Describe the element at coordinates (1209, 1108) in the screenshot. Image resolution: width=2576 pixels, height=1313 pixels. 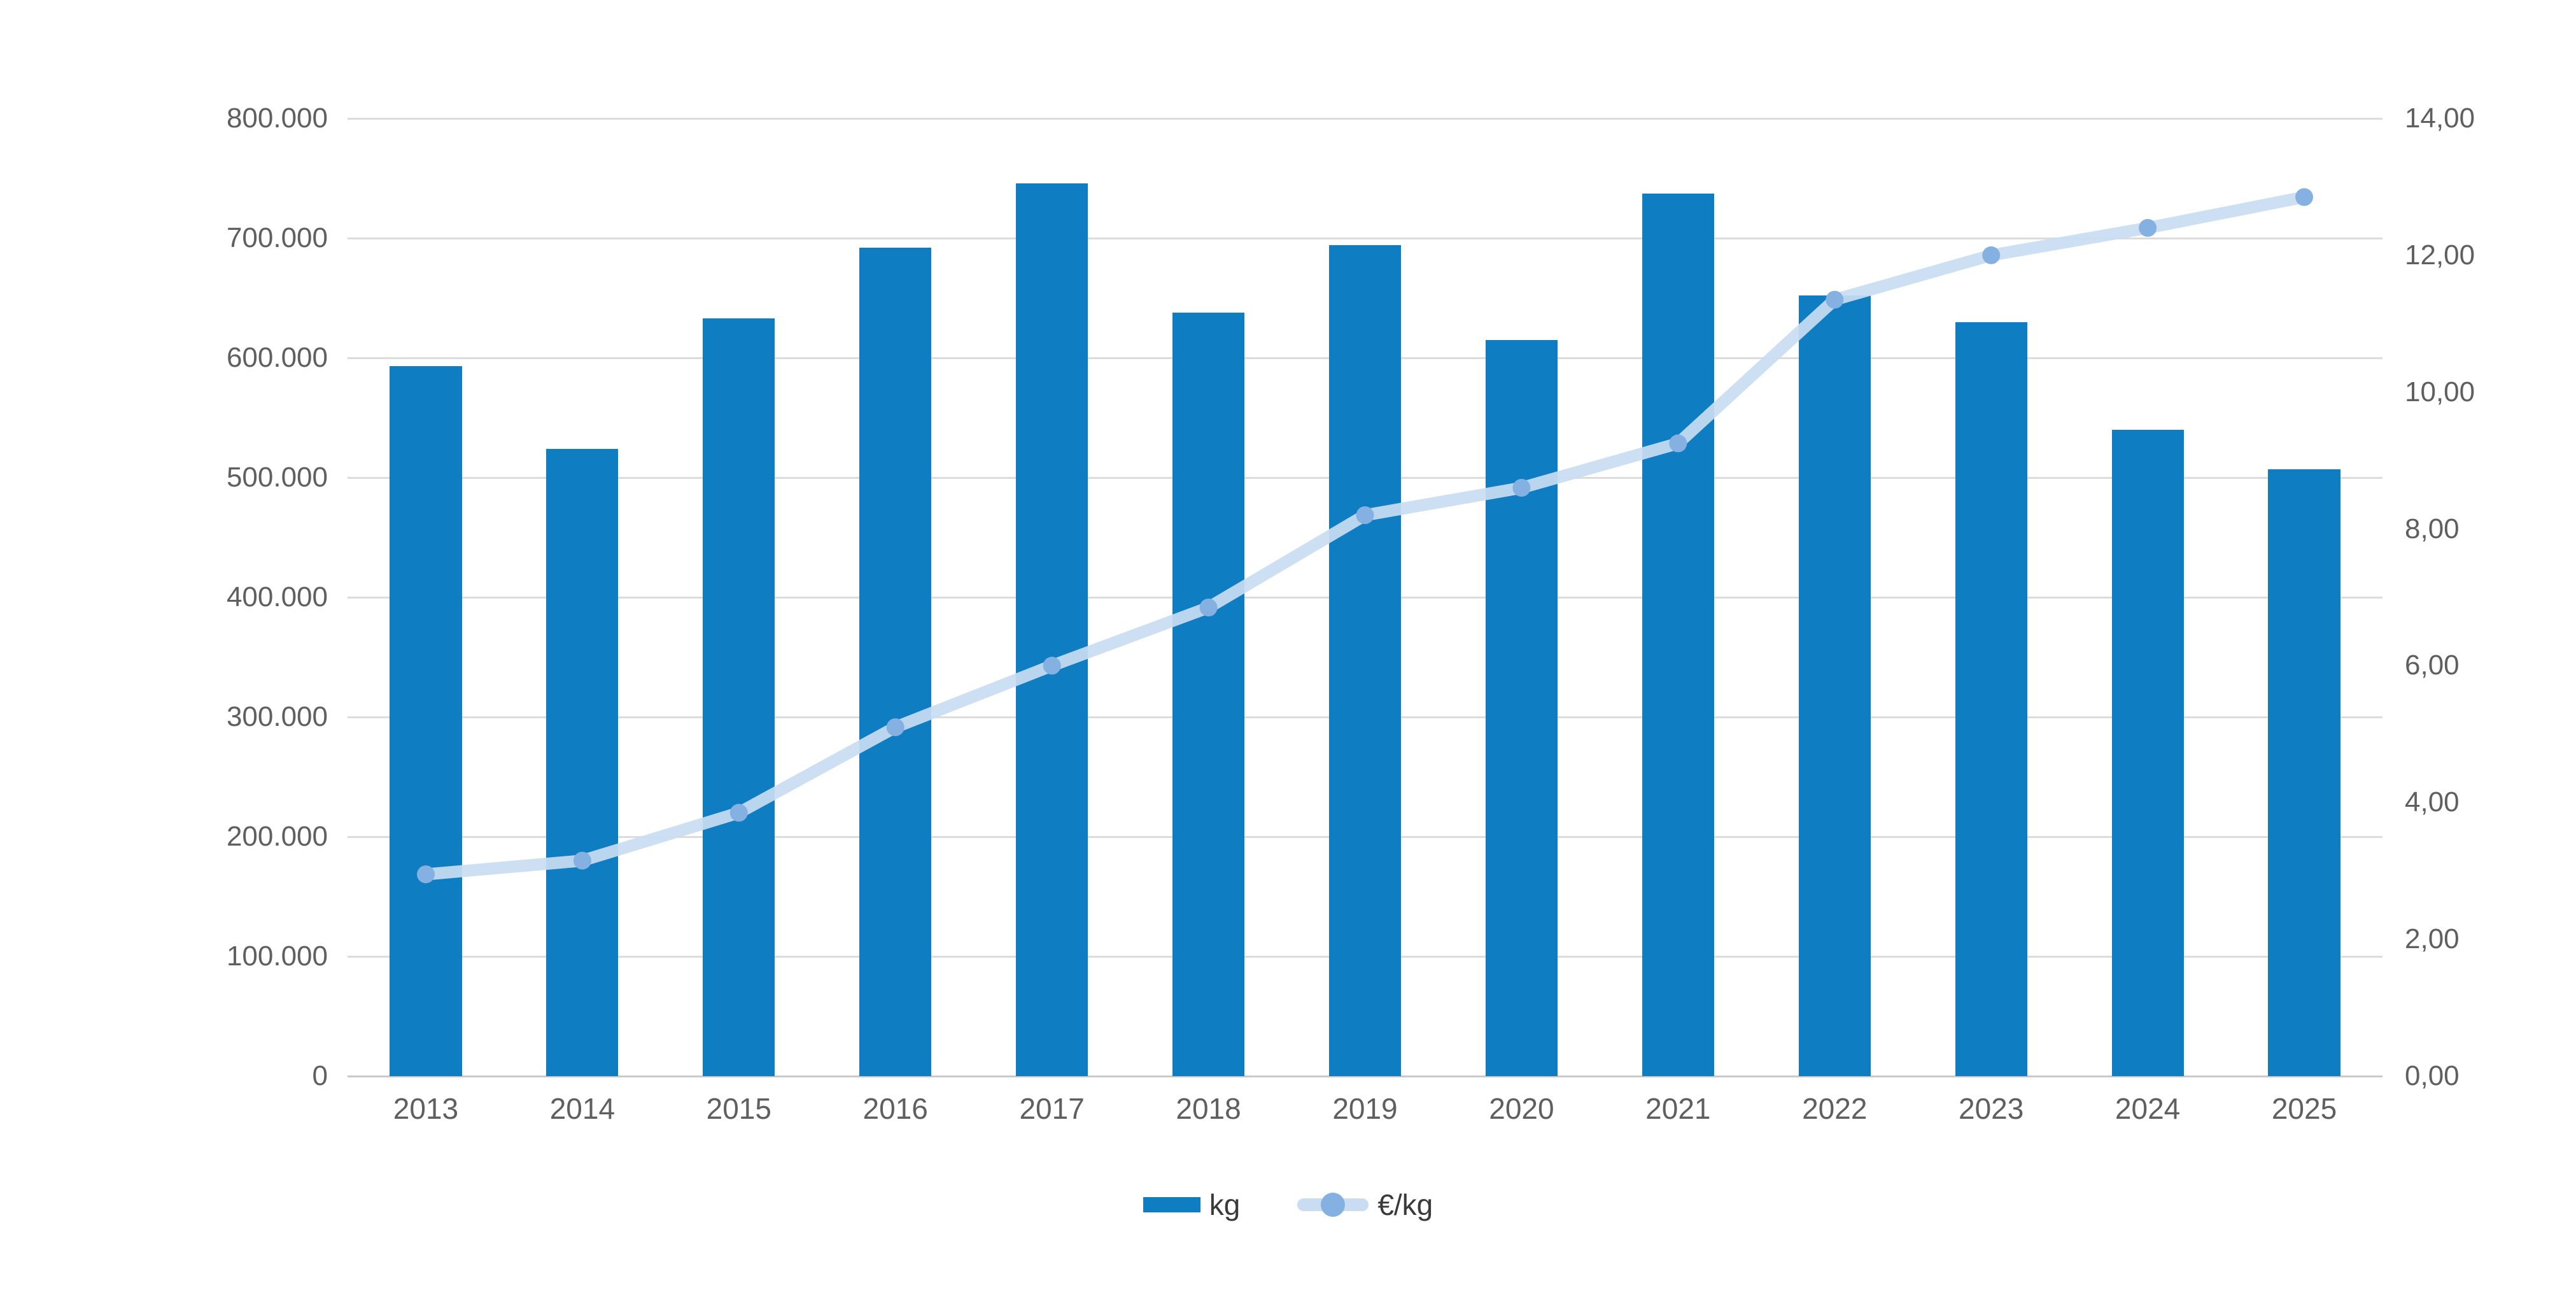
I see `x-axis-tick-label: 2018` at that location.